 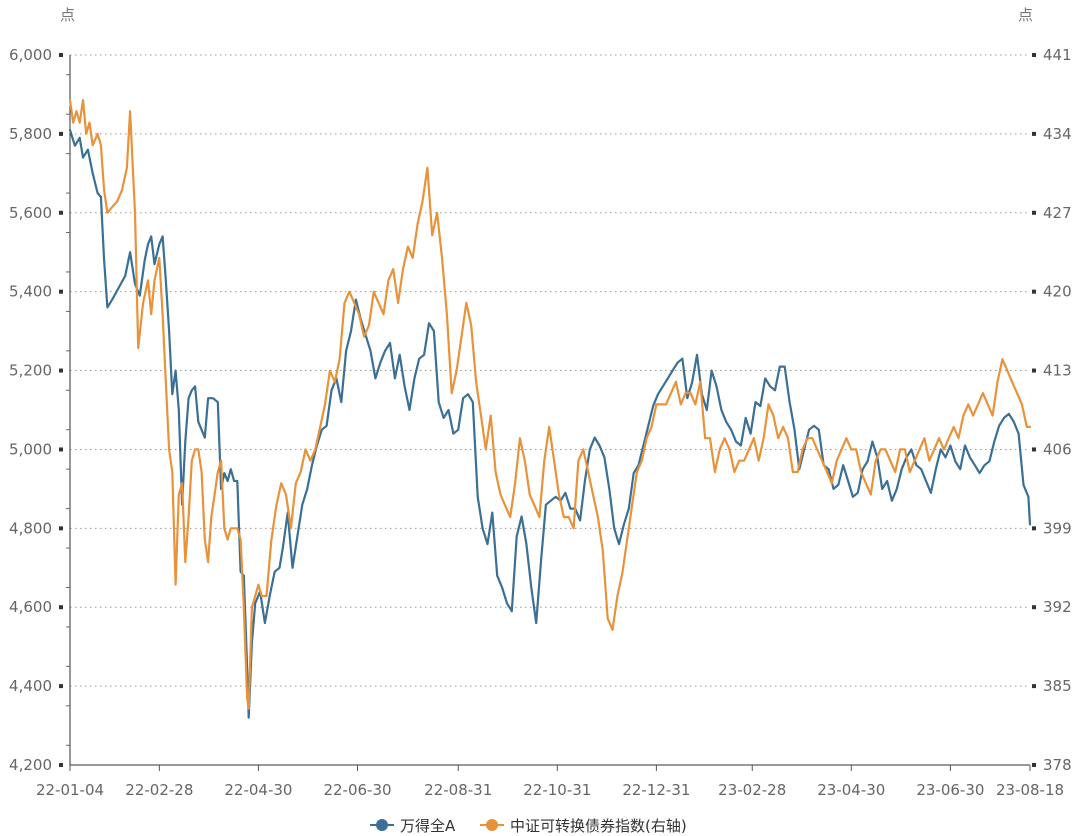 What do you see at coordinates (30, 449) in the screenshot?
I see `left-tick-label: 5,000` at bounding box center [30, 449].